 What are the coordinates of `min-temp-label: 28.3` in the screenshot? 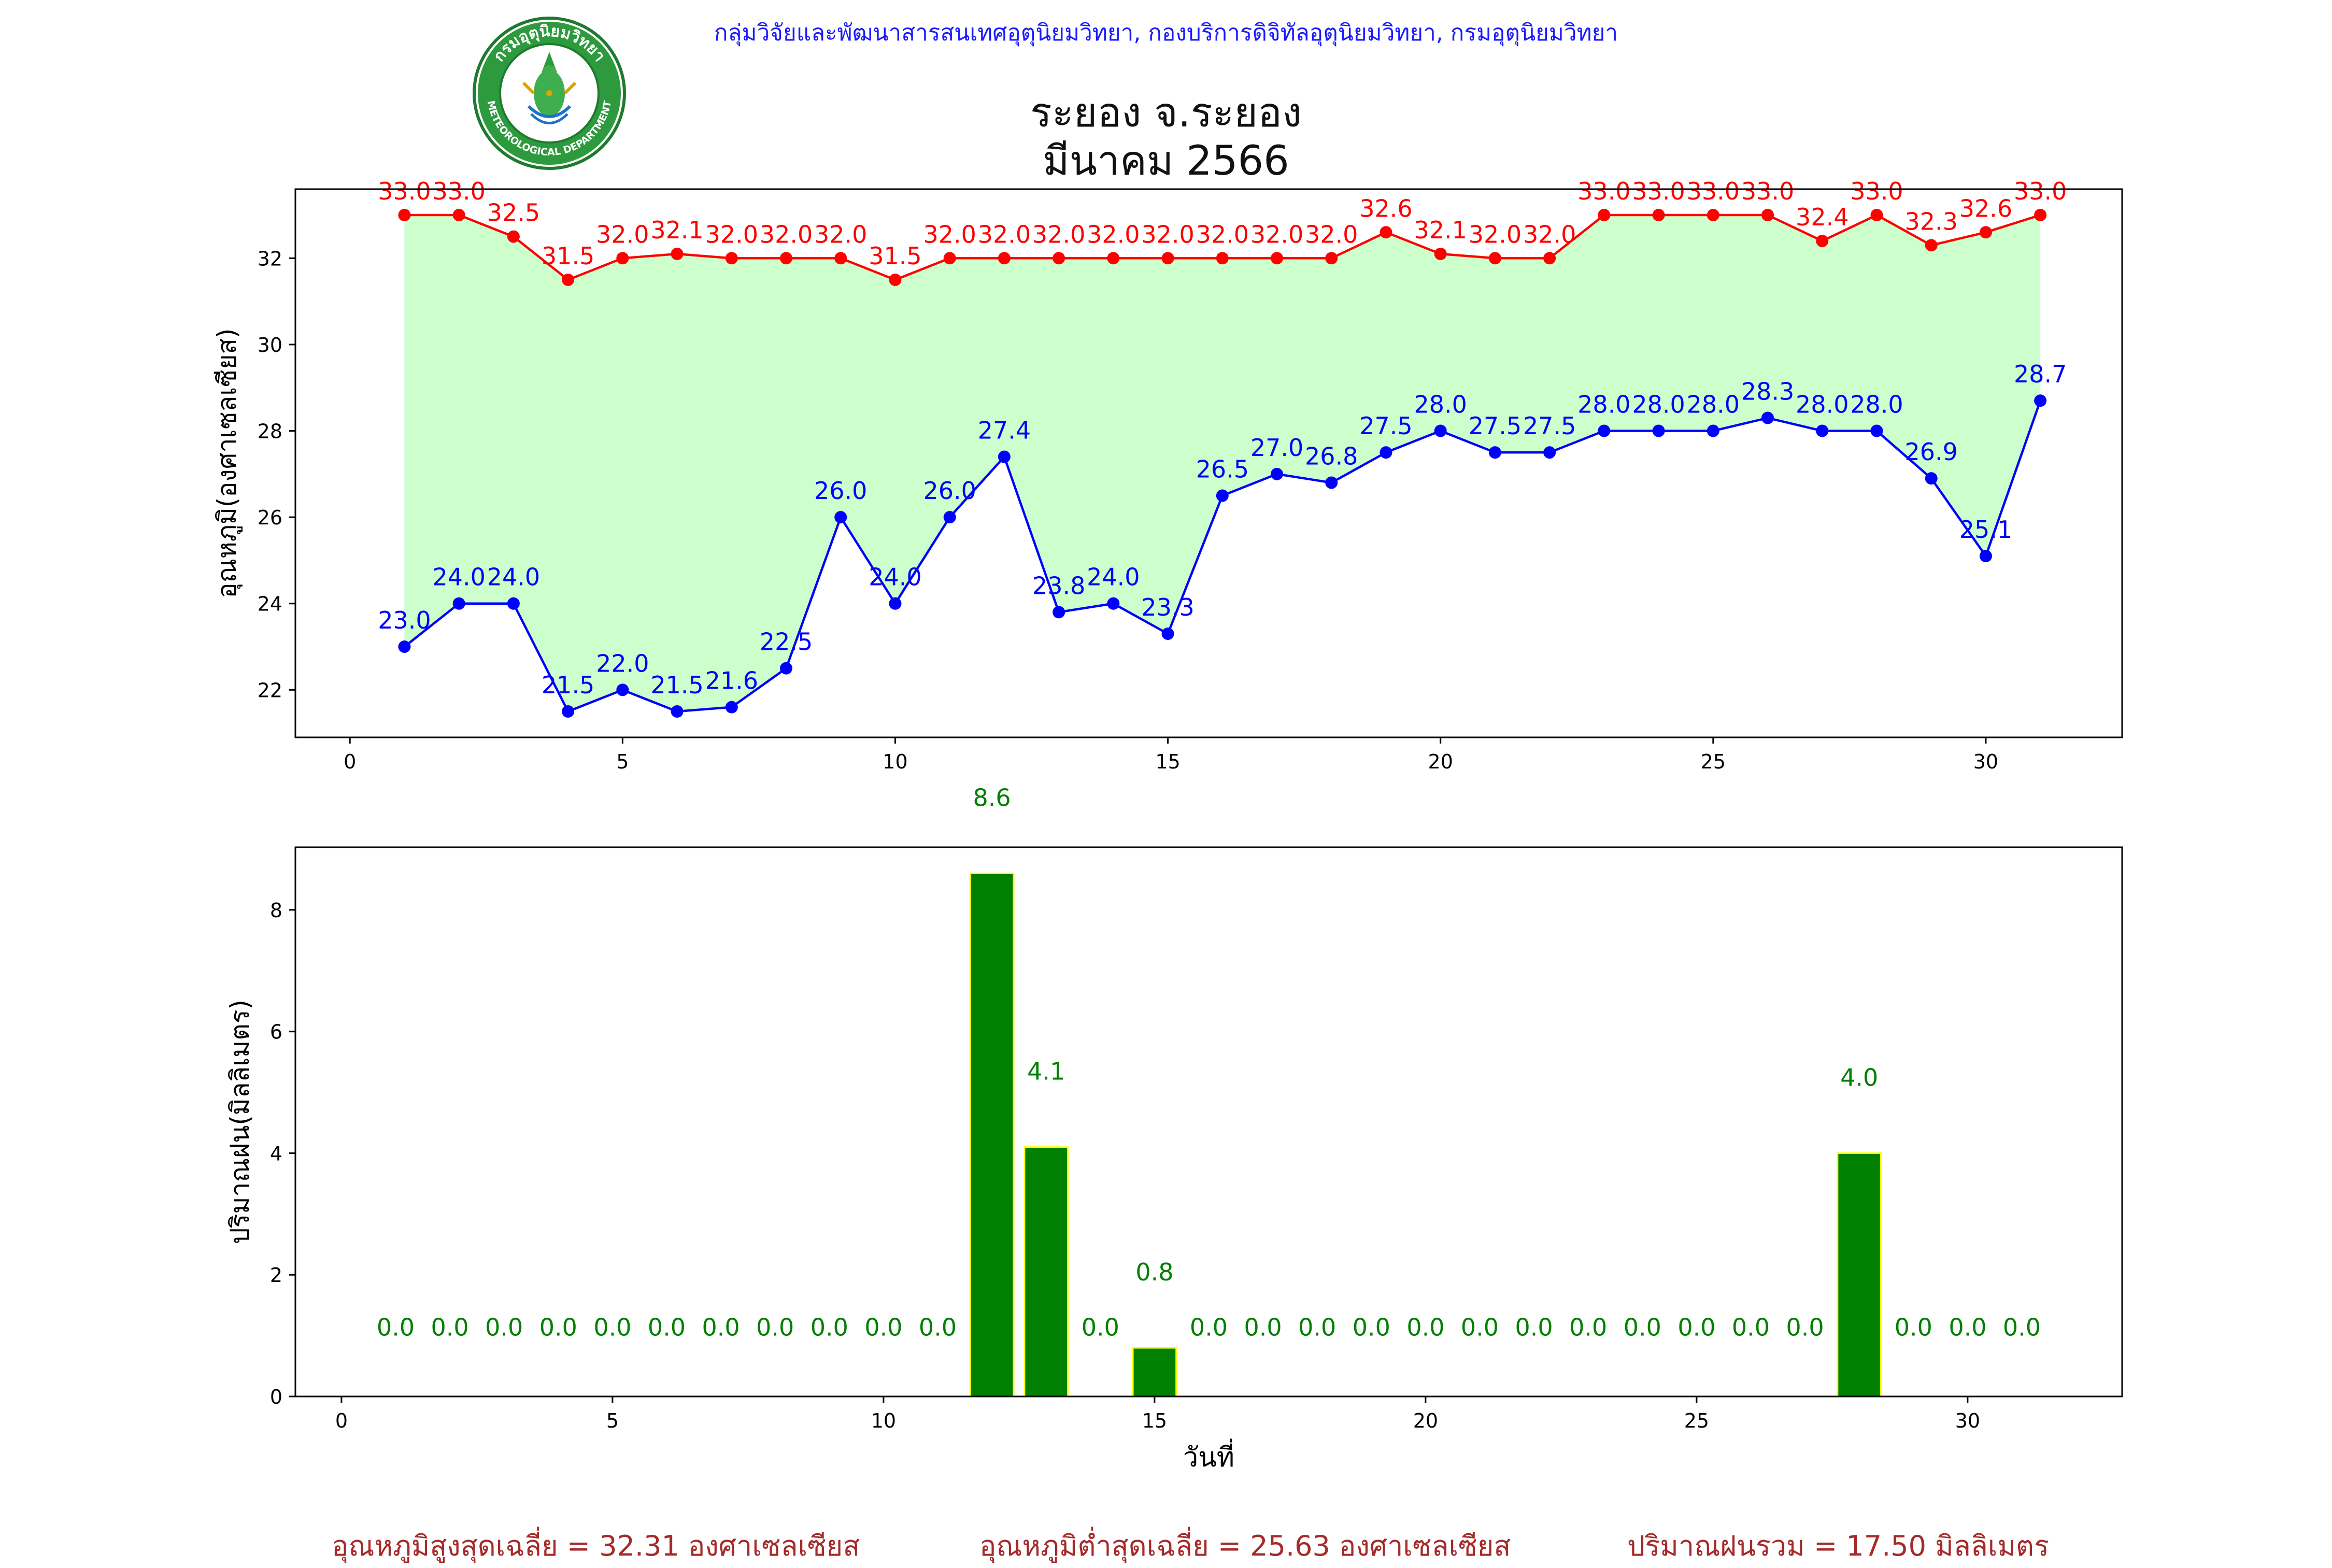 It's located at (1768, 392).